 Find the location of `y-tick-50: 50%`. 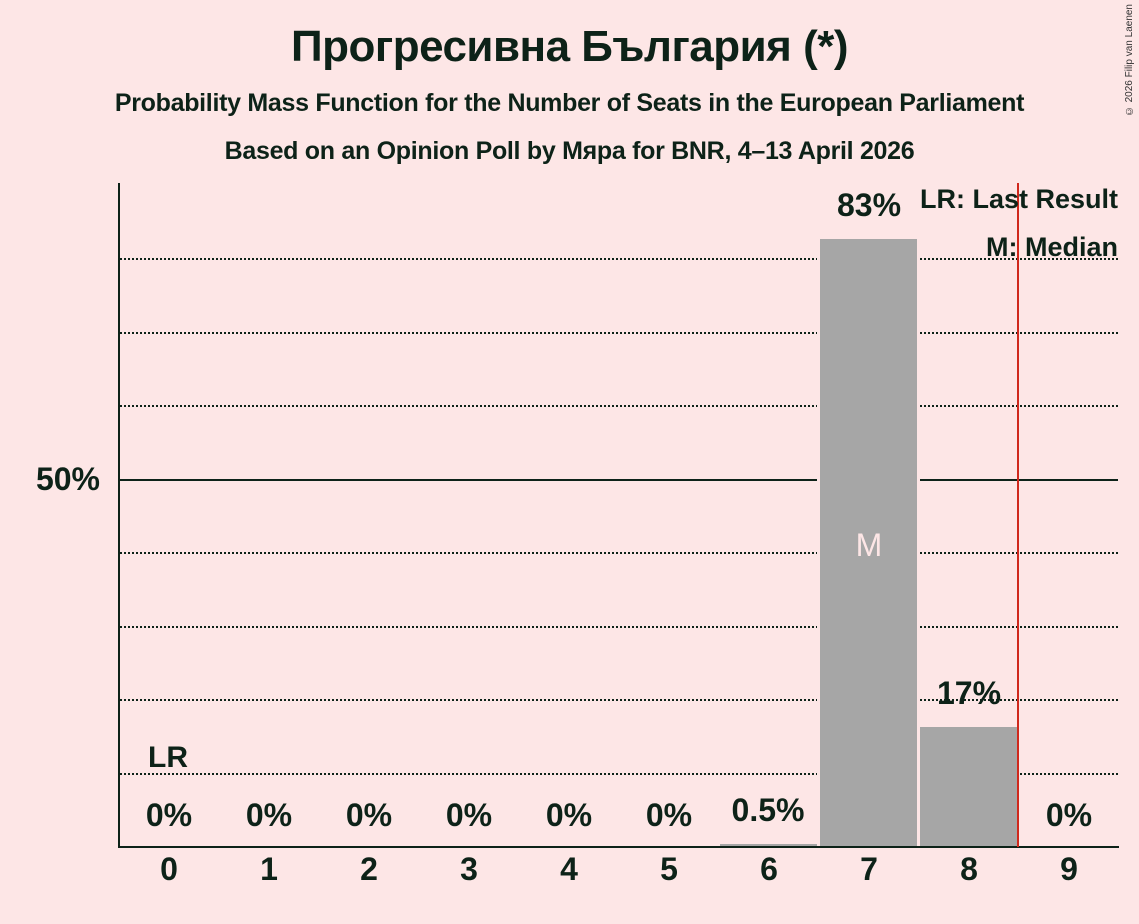

y-tick-50: 50% is located at coordinates (67, 479).